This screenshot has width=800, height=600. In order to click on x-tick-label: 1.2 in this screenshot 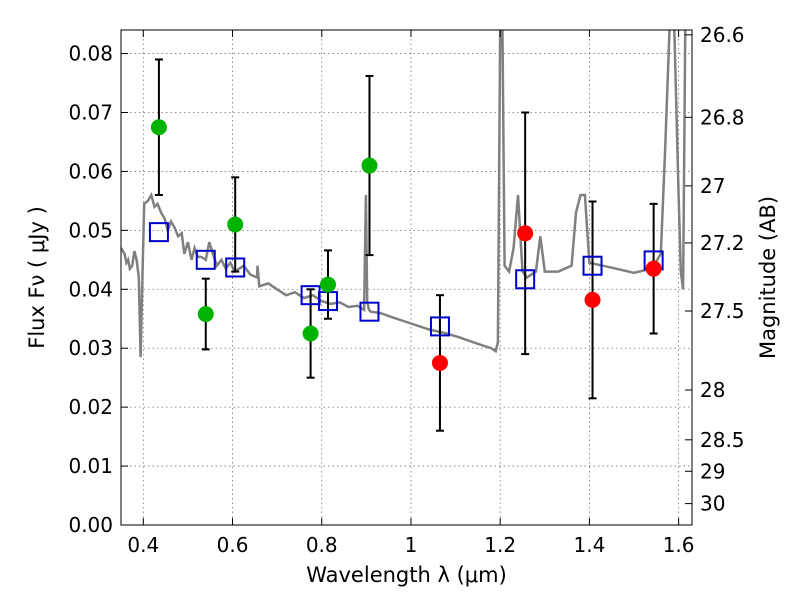, I will do `click(500, 545)`.